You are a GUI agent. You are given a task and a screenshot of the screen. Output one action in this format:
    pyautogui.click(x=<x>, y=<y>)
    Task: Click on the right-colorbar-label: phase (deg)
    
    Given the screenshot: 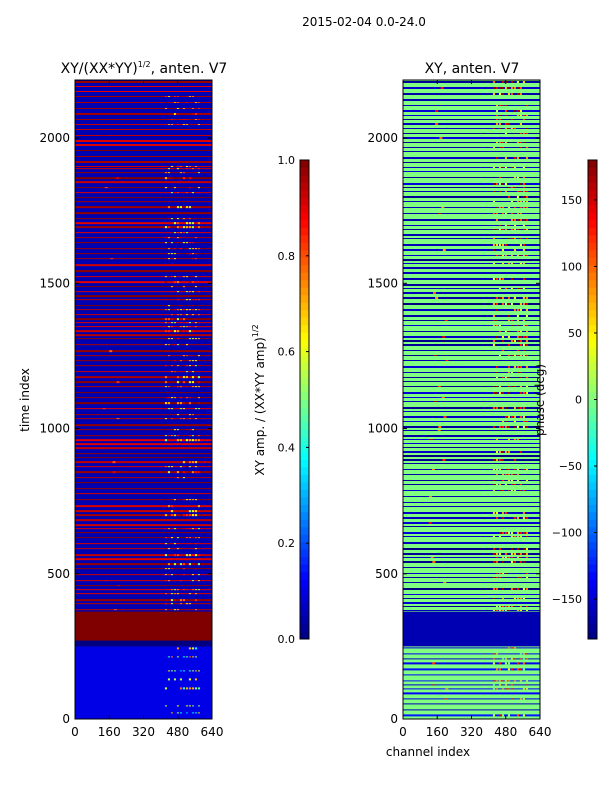 What is the action you would take?
    pyautogui.click(x=540, y=400)
    